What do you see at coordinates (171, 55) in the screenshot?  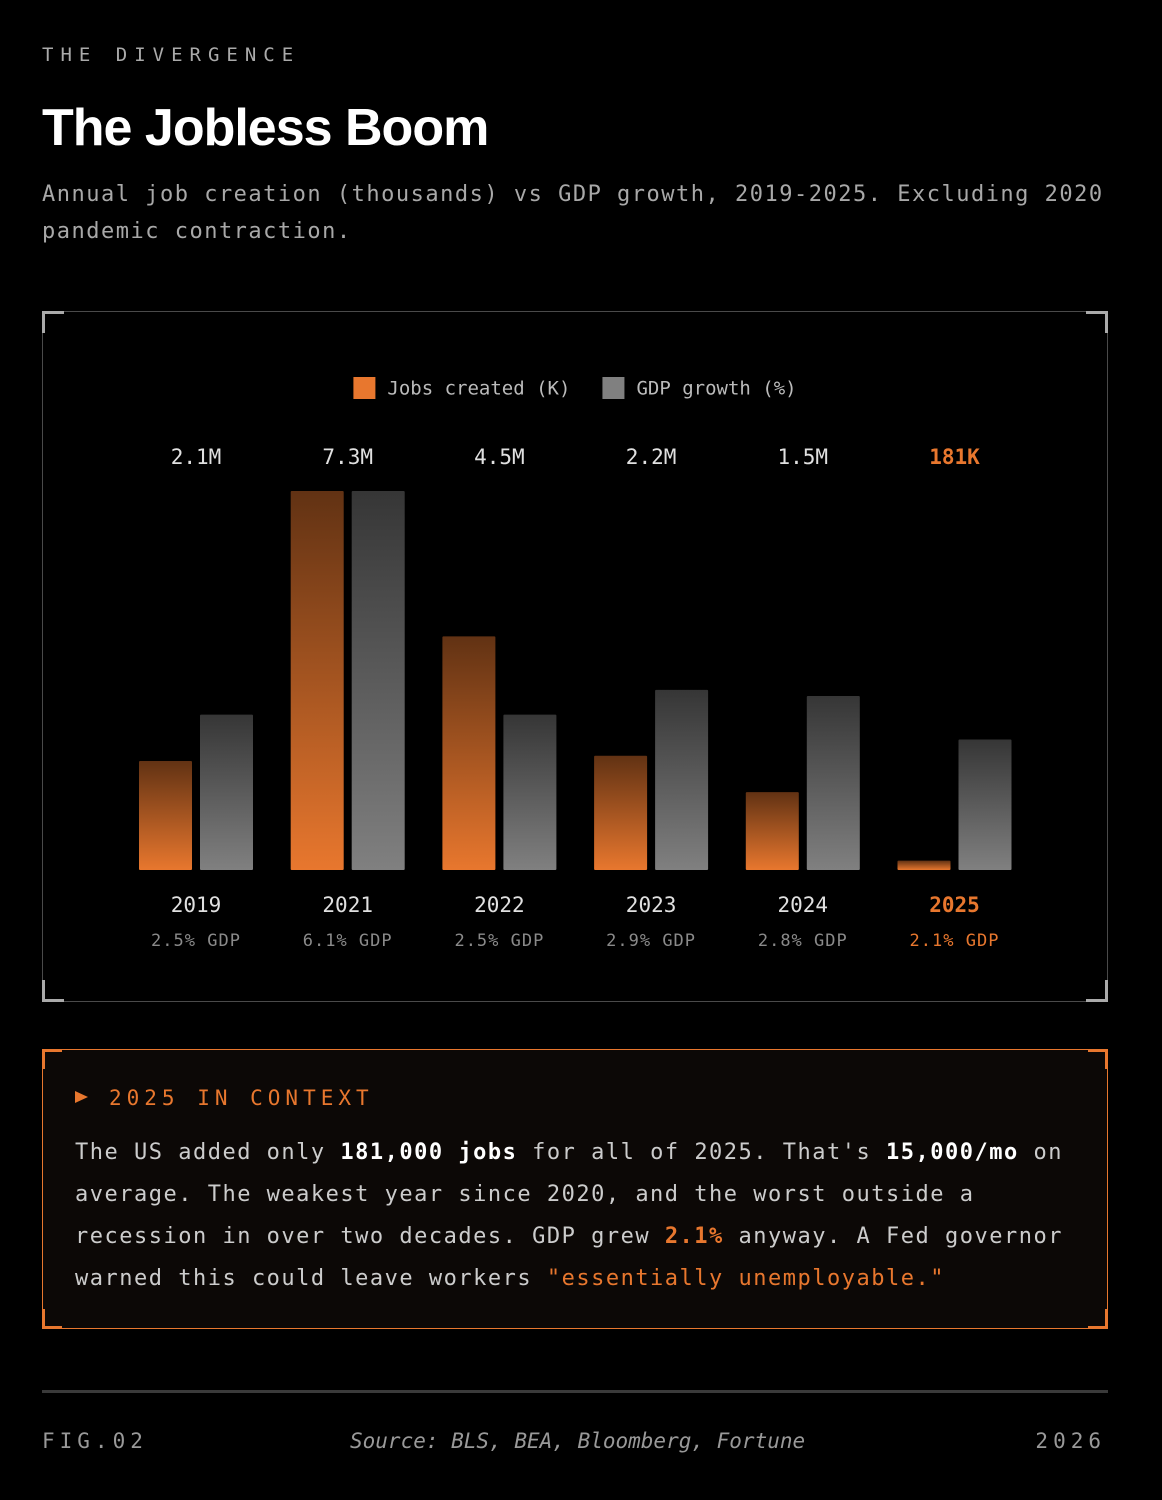 I see `eyebrow: THE DIVERGENCE` at bounding box center [171, 55].